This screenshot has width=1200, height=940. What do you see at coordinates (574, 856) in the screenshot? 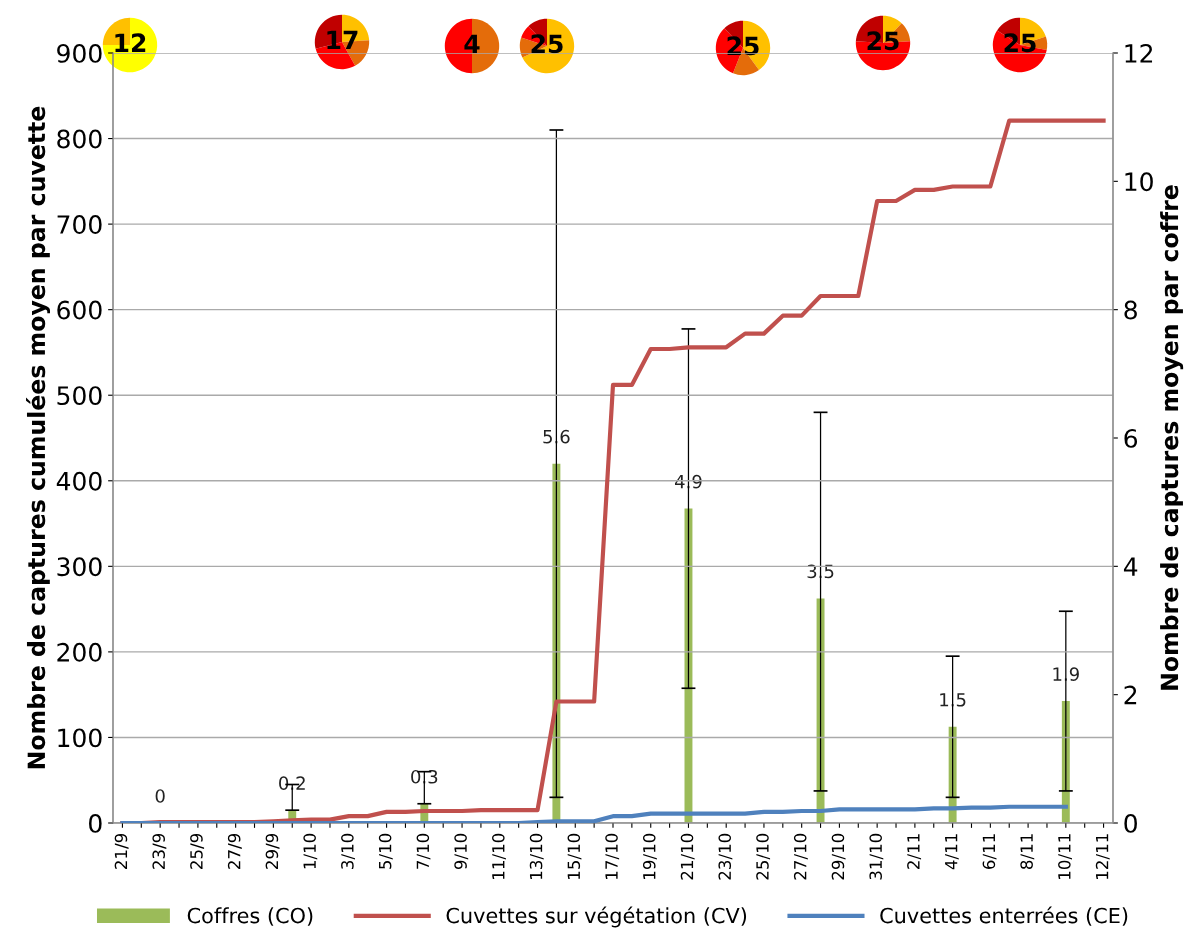
I see `x-tick-label: 15/10` at bounding box center [574, 856].